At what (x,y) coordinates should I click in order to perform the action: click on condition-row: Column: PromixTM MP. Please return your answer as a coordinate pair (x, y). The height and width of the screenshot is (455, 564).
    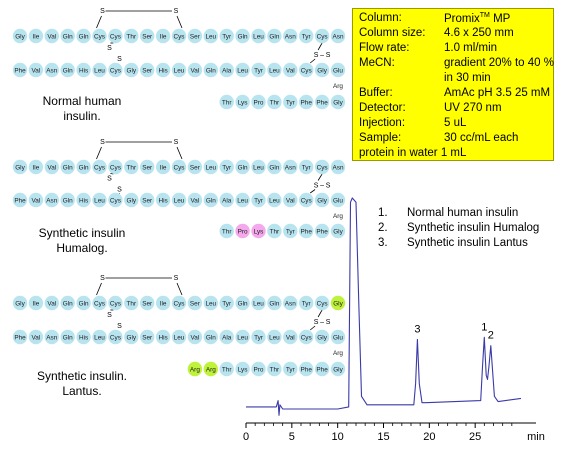
    Looking at the image, I should click on (455, 19).